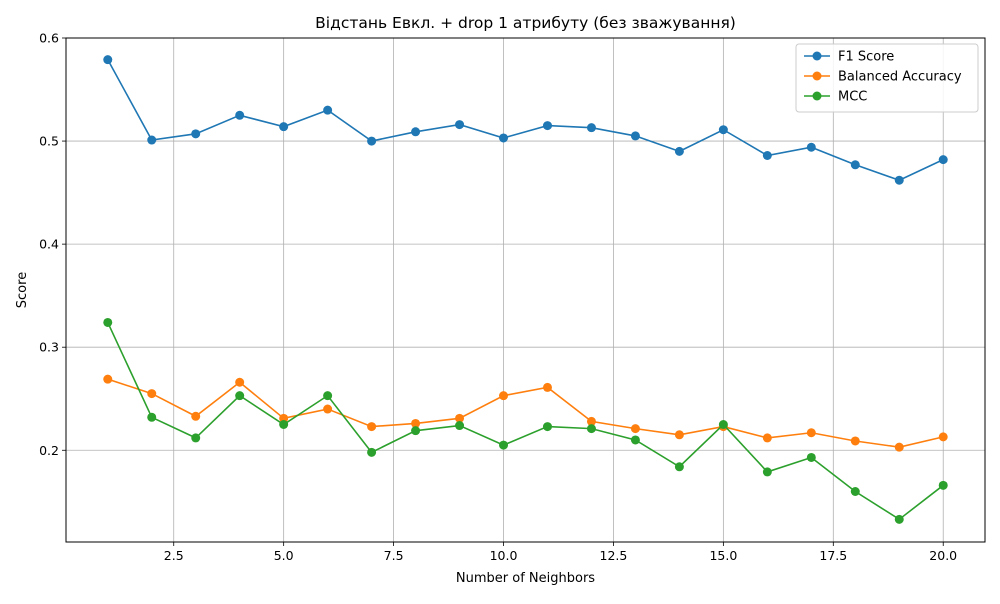 The image size is (1000, 604). Describe the element at coordinates (394, 555) in the screenshot. I see `x-tick-label: 7.5` at that location.